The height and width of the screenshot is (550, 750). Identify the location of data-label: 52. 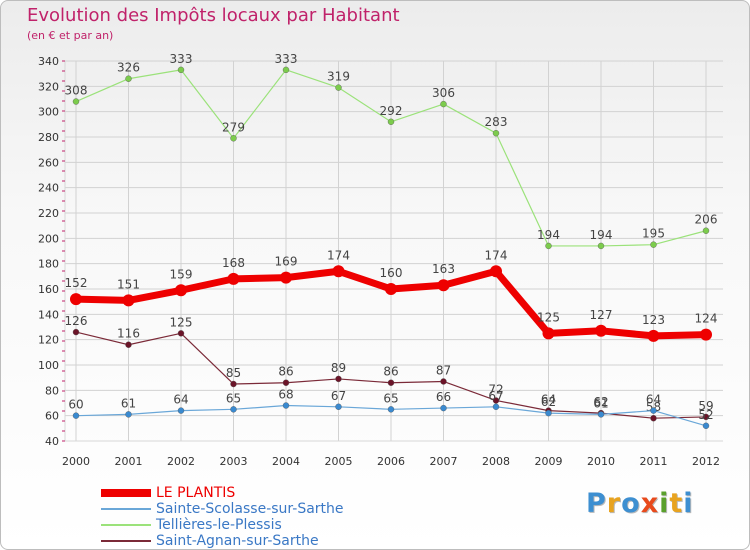
(705, 415).